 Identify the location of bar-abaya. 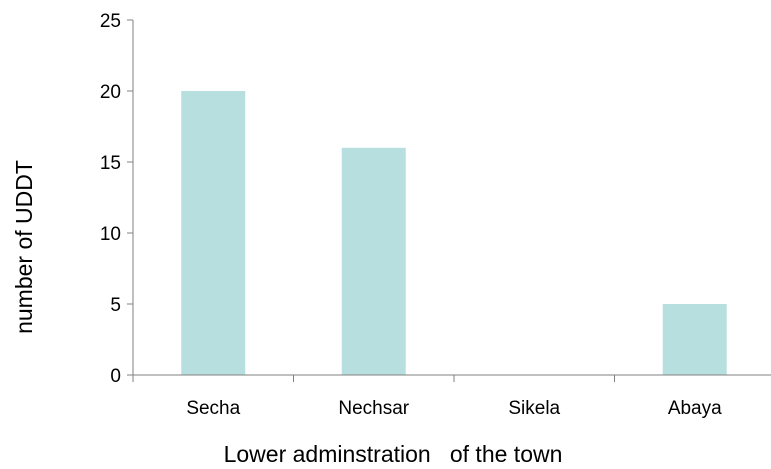
(694, 339).